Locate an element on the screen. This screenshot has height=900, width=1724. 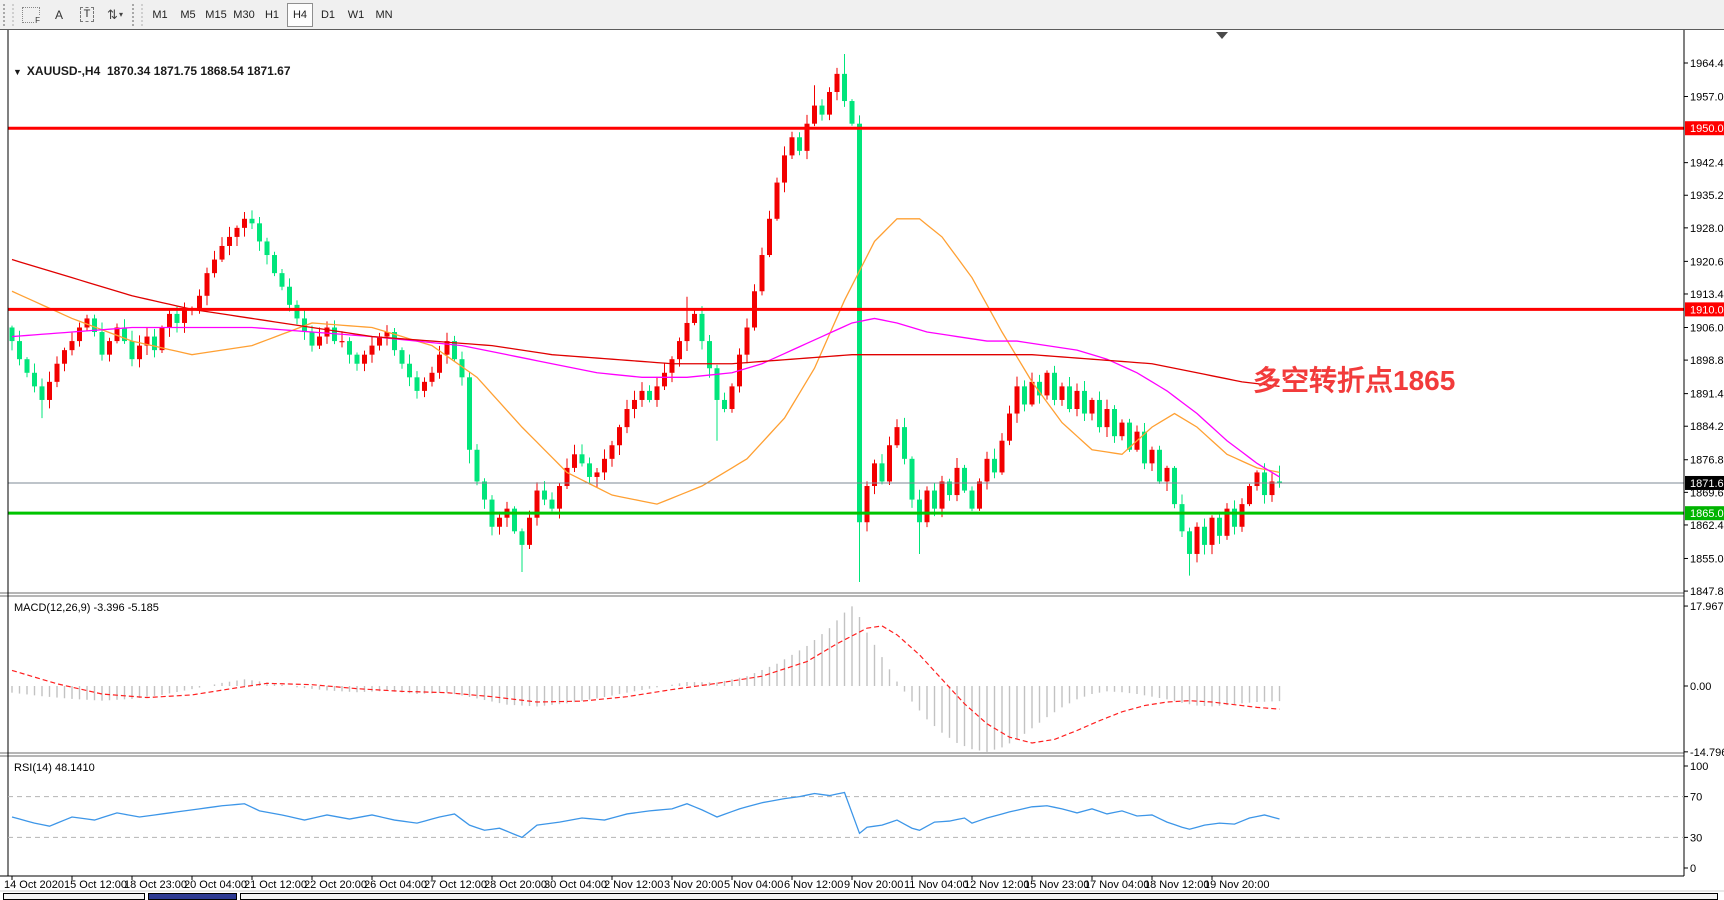
chart-grid-f-button: F is located at coordinates (31, 15).